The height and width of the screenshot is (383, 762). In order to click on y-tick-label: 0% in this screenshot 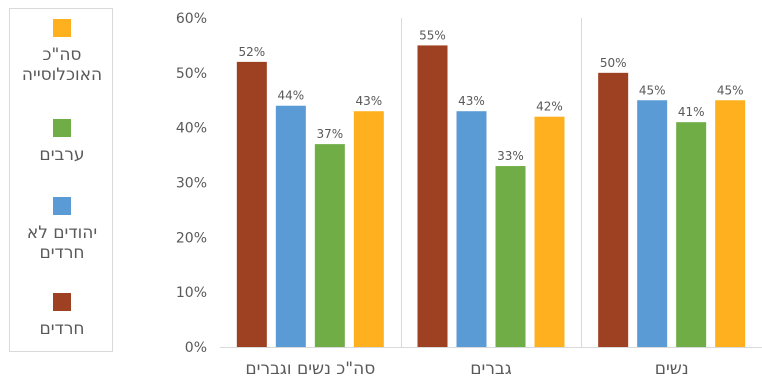, I will do `click(196, 348)`.